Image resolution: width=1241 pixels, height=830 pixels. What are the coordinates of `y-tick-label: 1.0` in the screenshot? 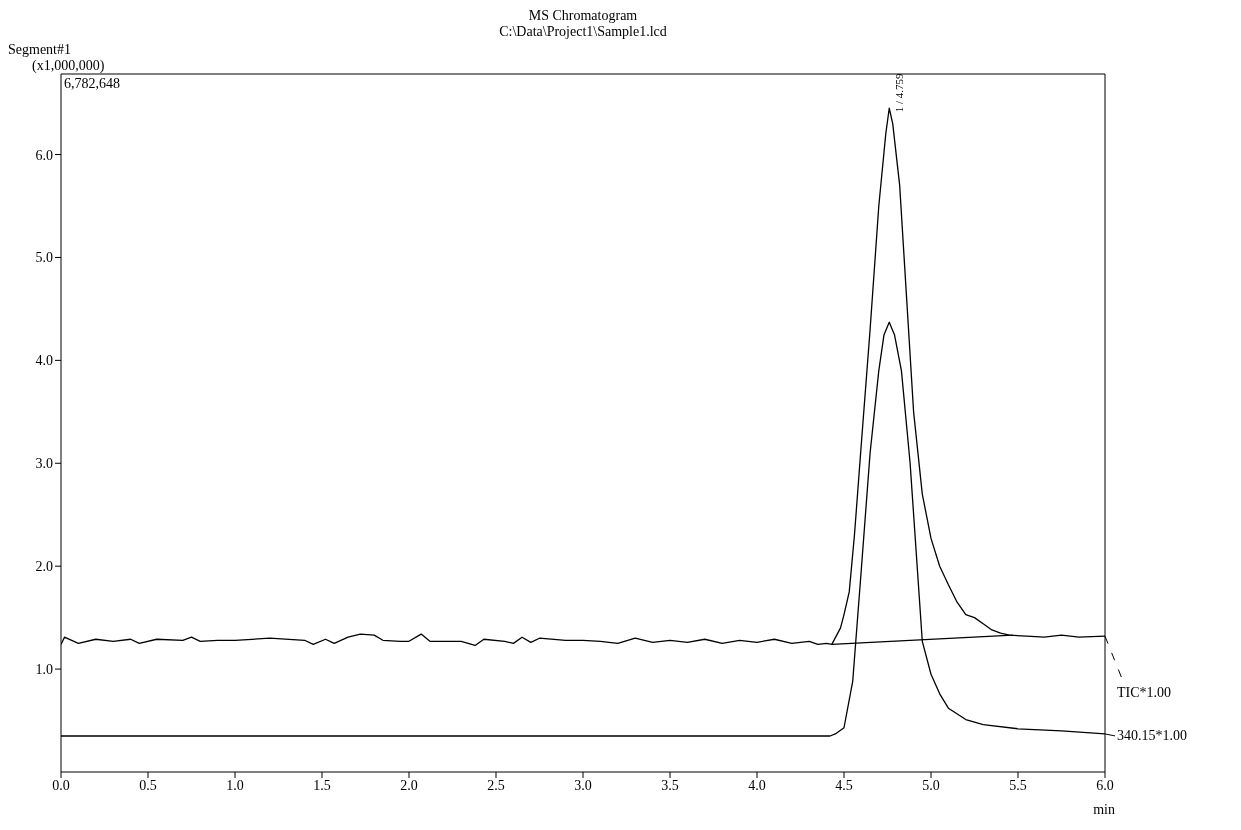 It's located at (44, 670).